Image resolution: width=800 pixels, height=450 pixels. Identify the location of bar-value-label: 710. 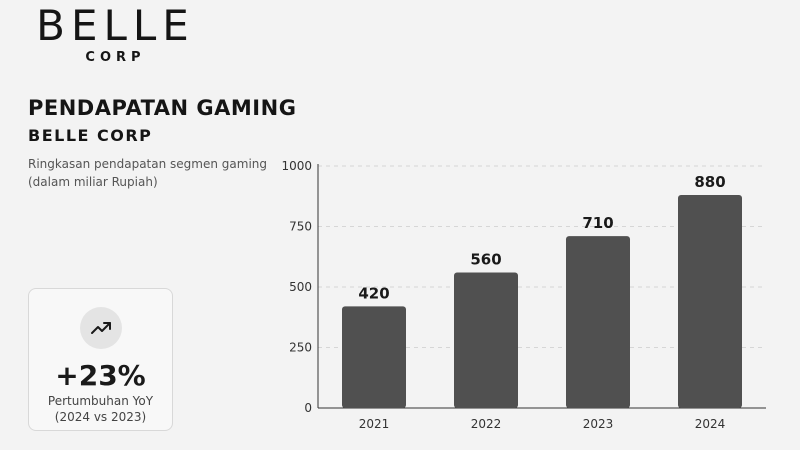
(597, 223).